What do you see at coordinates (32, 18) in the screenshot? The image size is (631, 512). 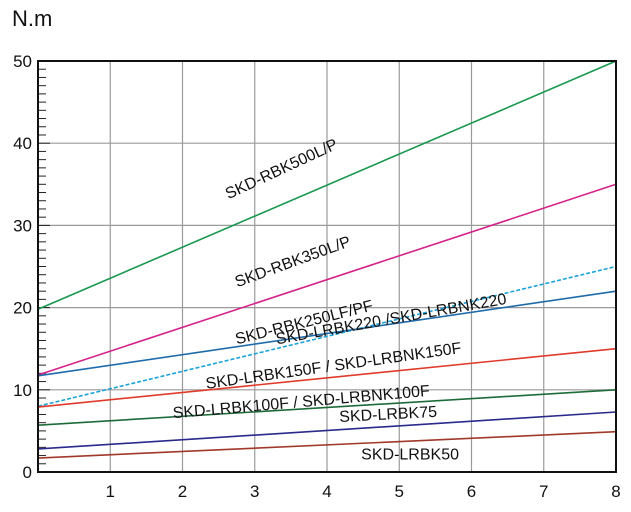 I see `y-axis-unit-label: N.m` at bounding box center [32, 18].